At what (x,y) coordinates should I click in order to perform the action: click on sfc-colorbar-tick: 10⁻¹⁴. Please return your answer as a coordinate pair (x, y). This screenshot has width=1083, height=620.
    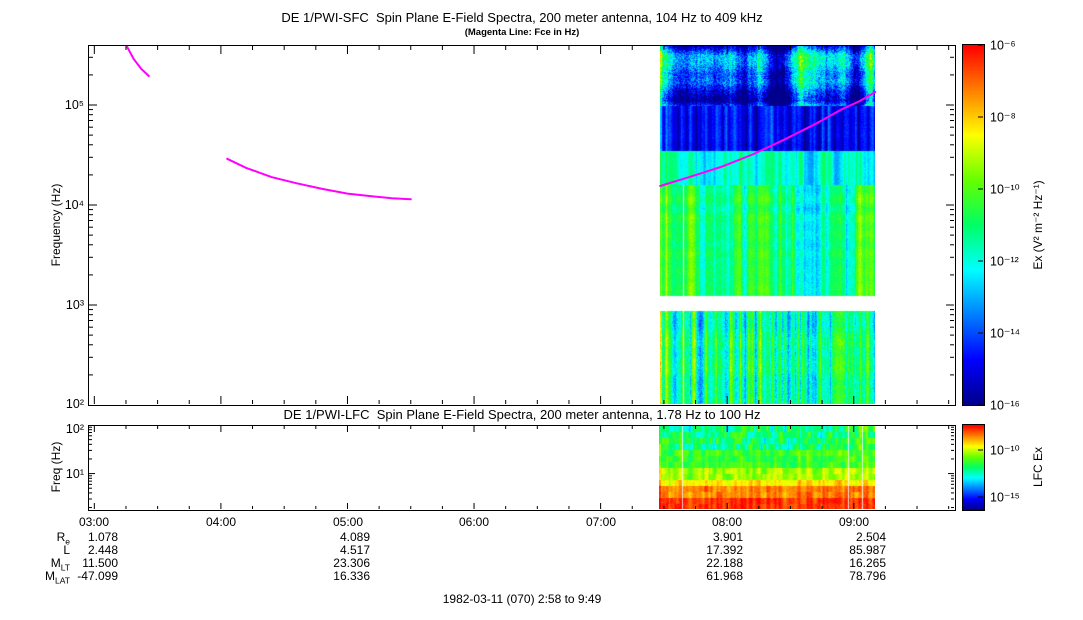
    Looking at the image, I should click on (1005, 333).